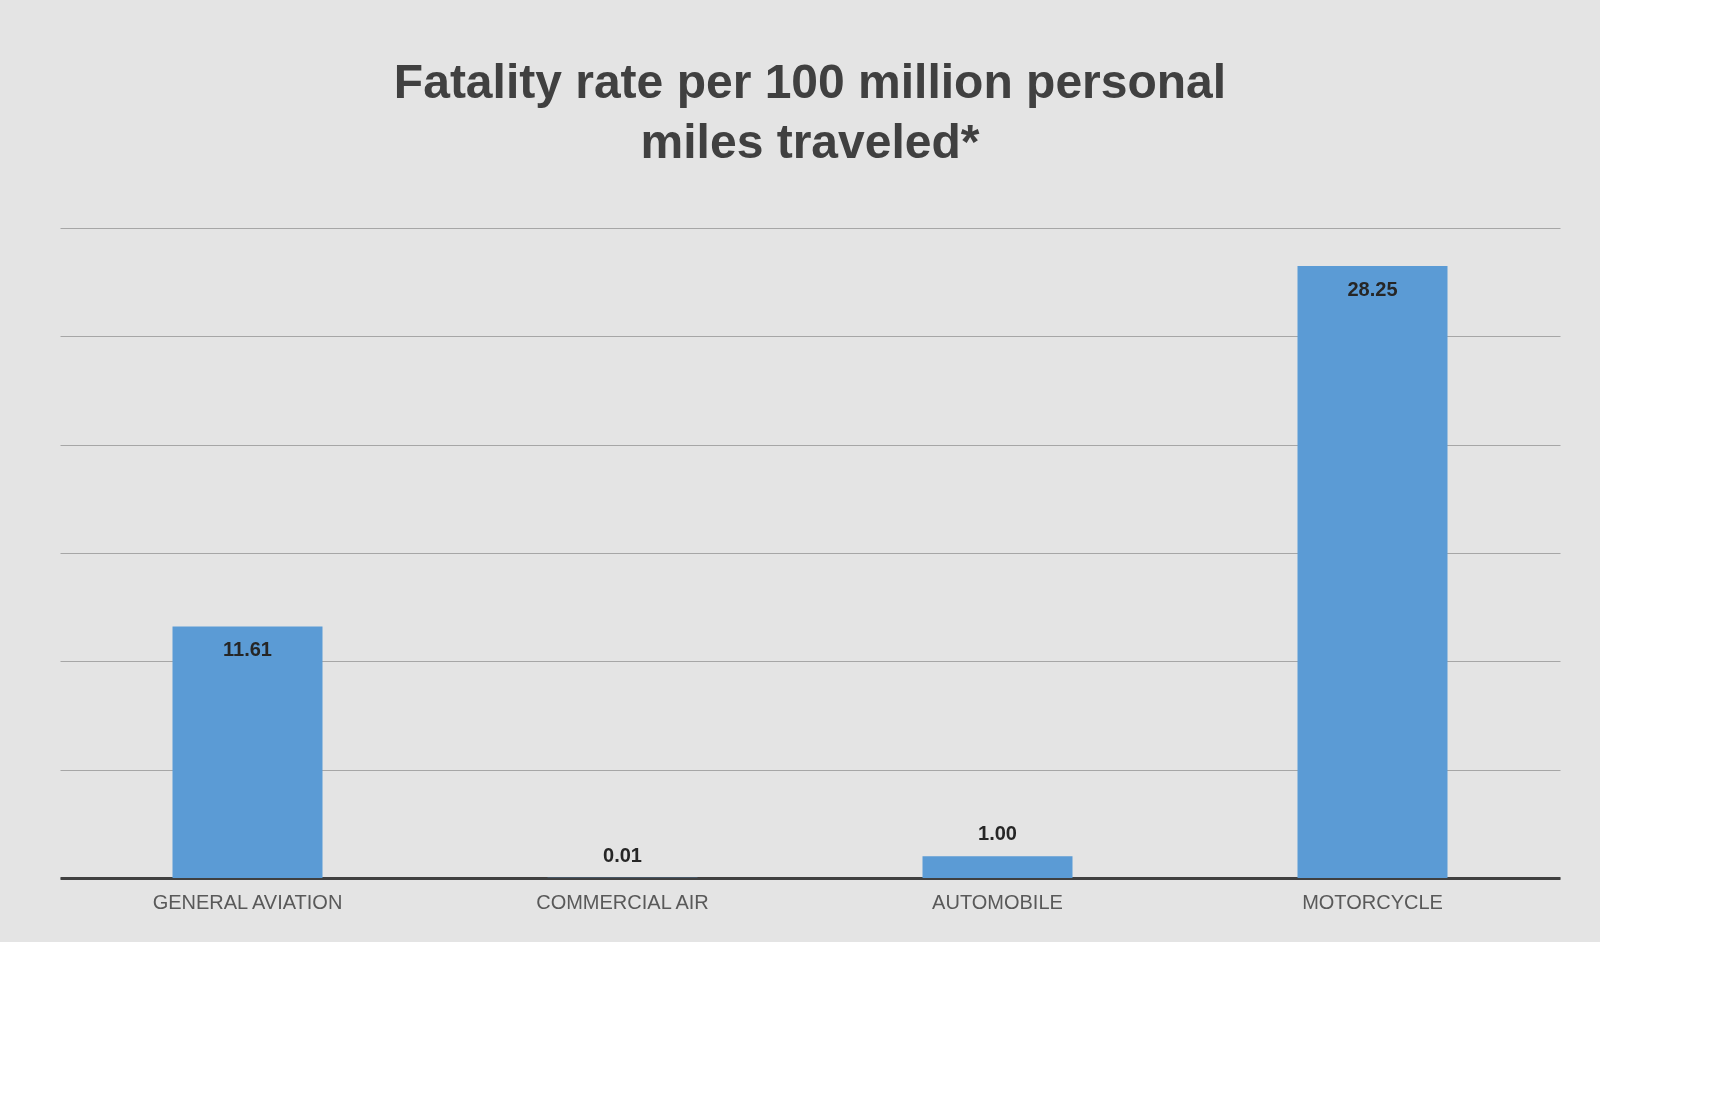 The width and height of the screenshot is (1729, 1115). I want to click on data-label: 11.61, so click(247, 649).